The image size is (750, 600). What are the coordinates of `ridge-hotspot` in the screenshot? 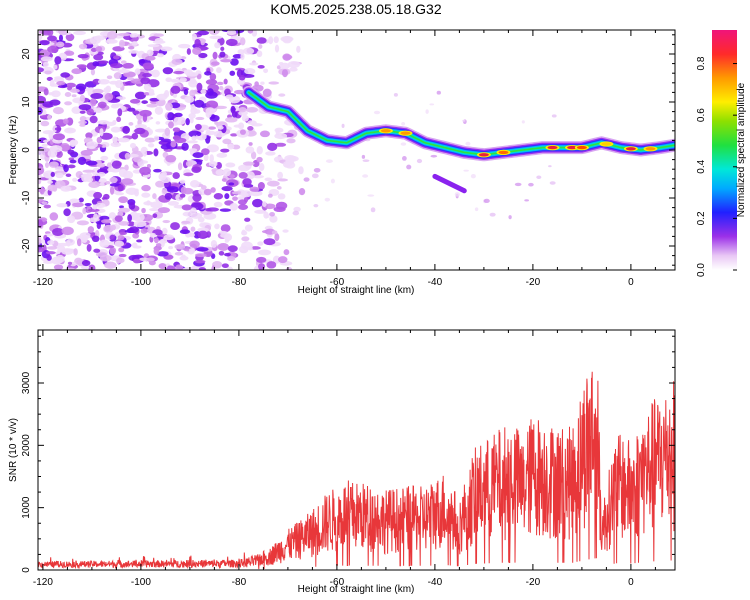 It's located at (552, 147).